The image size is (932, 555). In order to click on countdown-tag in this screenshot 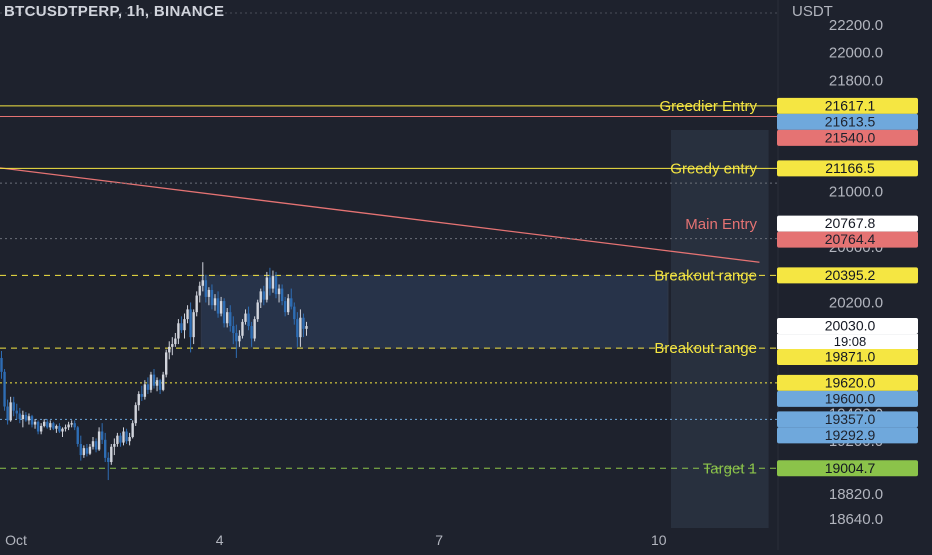, I will do `click(847, 342)`.